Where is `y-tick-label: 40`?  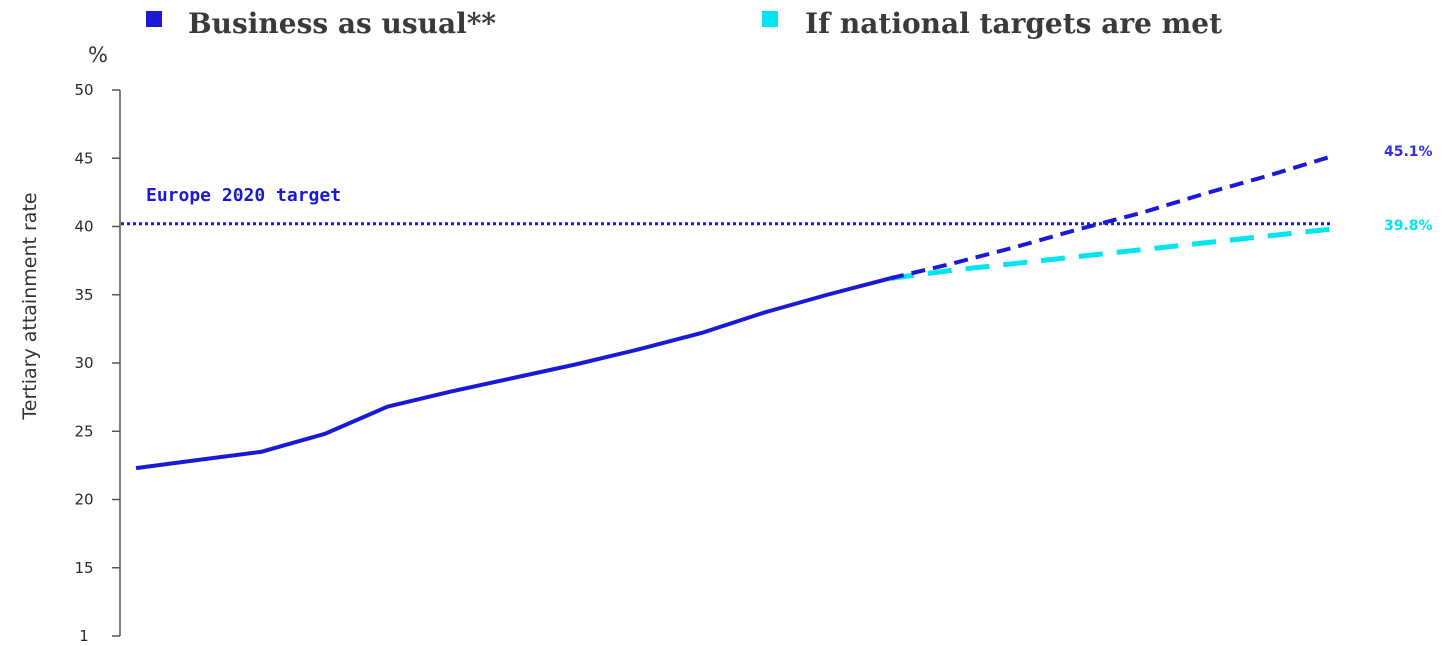
y-tick-label: 40 is located at coordinates (83, 227).